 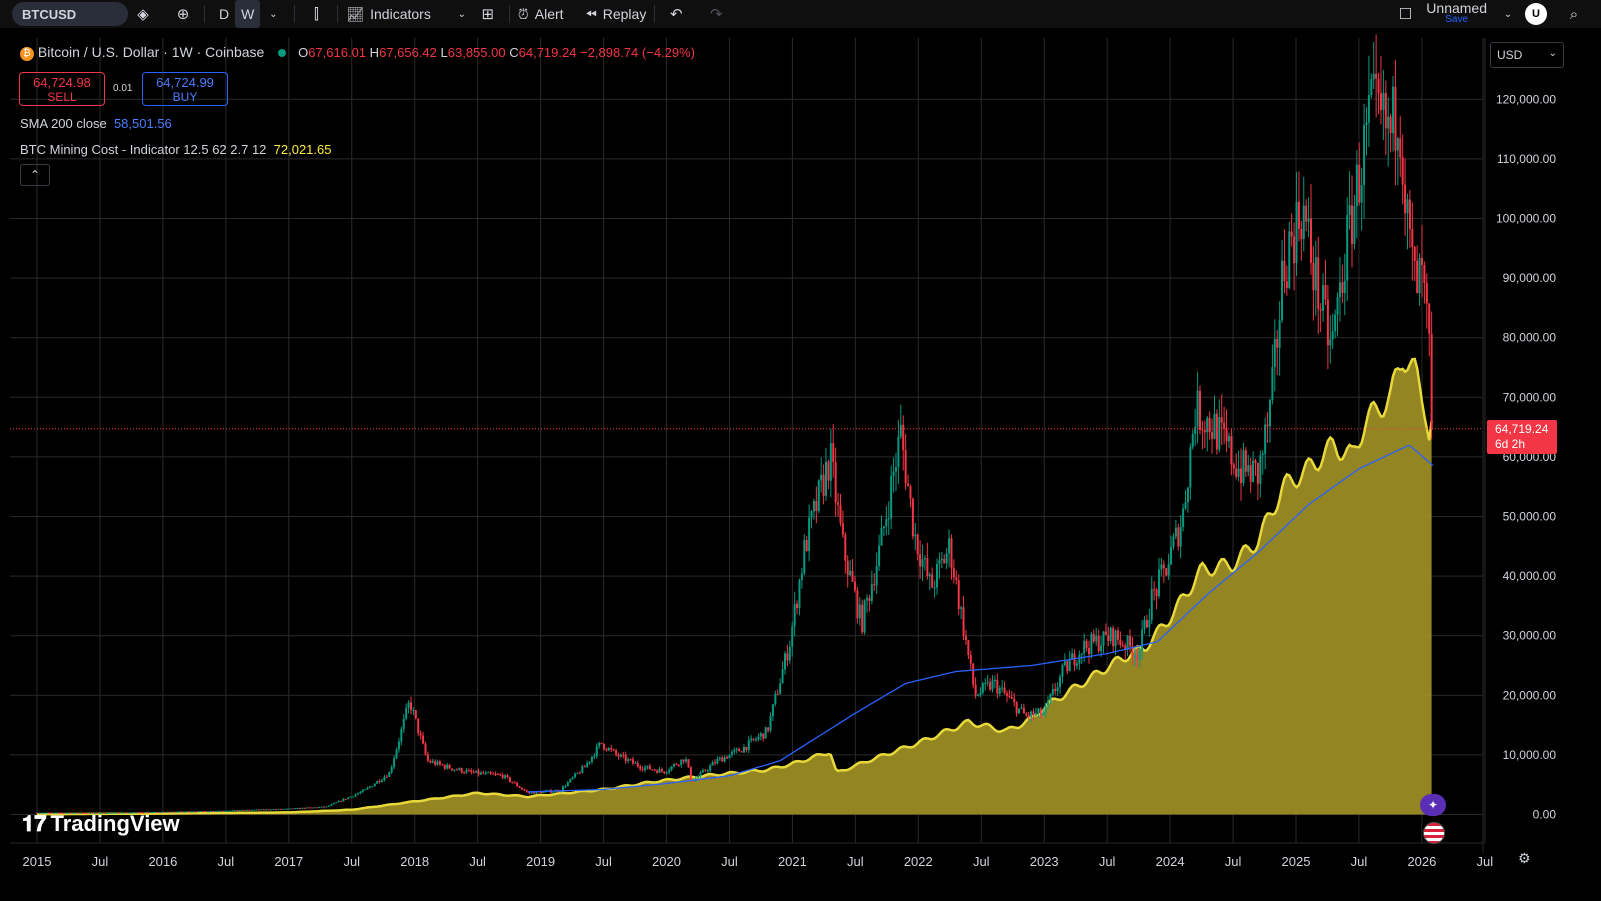 I want to click on interval-w-button: W, so click(x=248, y=14).